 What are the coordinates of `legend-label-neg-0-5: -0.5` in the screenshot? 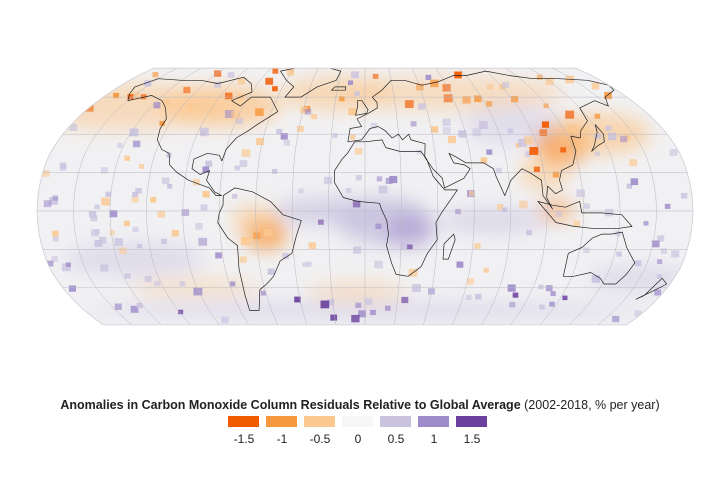 It's located at (320, 439).